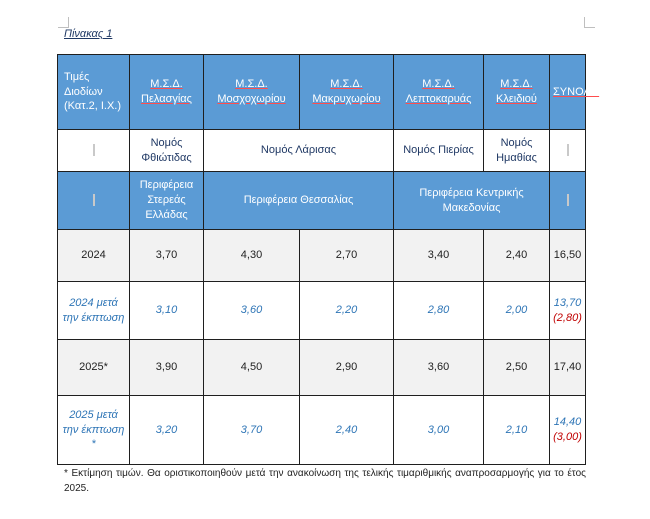 This screenshot has height=519, width=650. Describe the element at coordinates (567, 367) in the screenshot. I see `total-cell: 17,40` at that location.